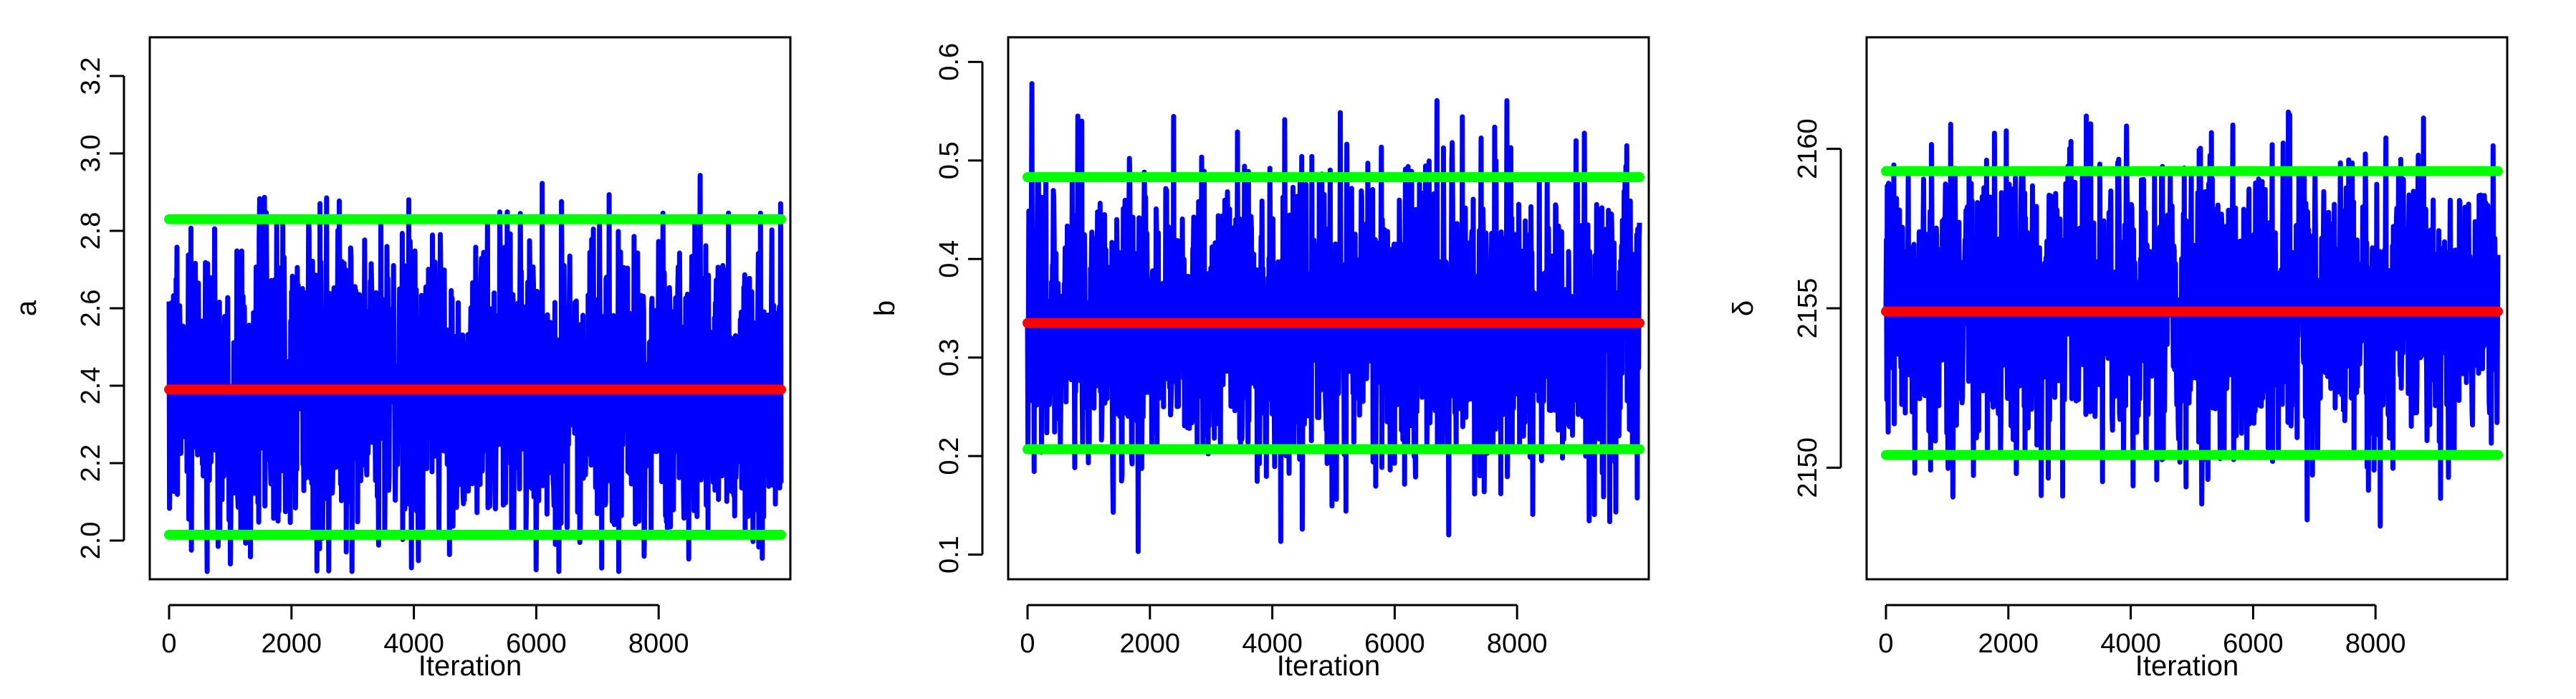 The image size is (2576, 699). Describe the element at coordinates (1743, 308) in the screenshot. I see `y-axis-title: δ` at that location.